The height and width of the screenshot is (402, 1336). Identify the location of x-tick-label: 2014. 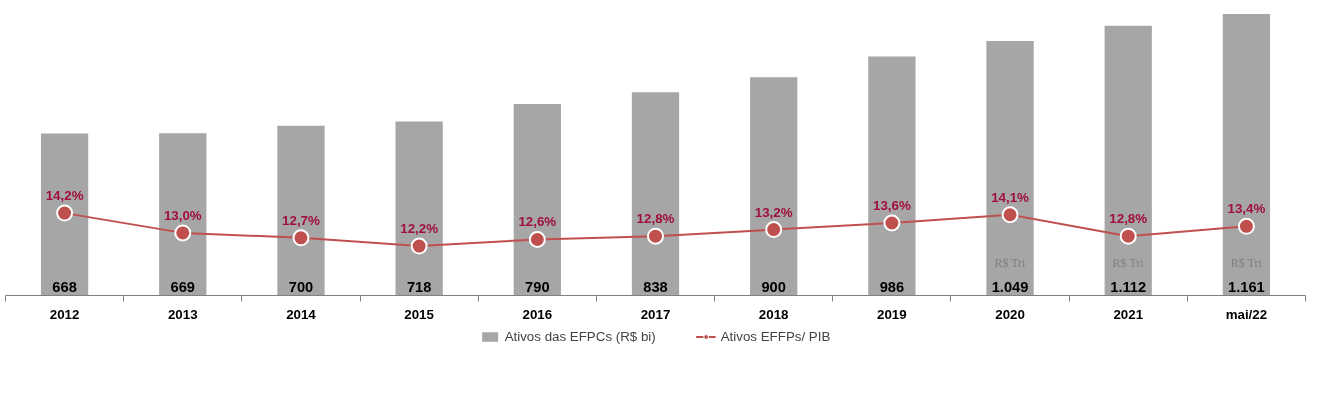
(301, 314).